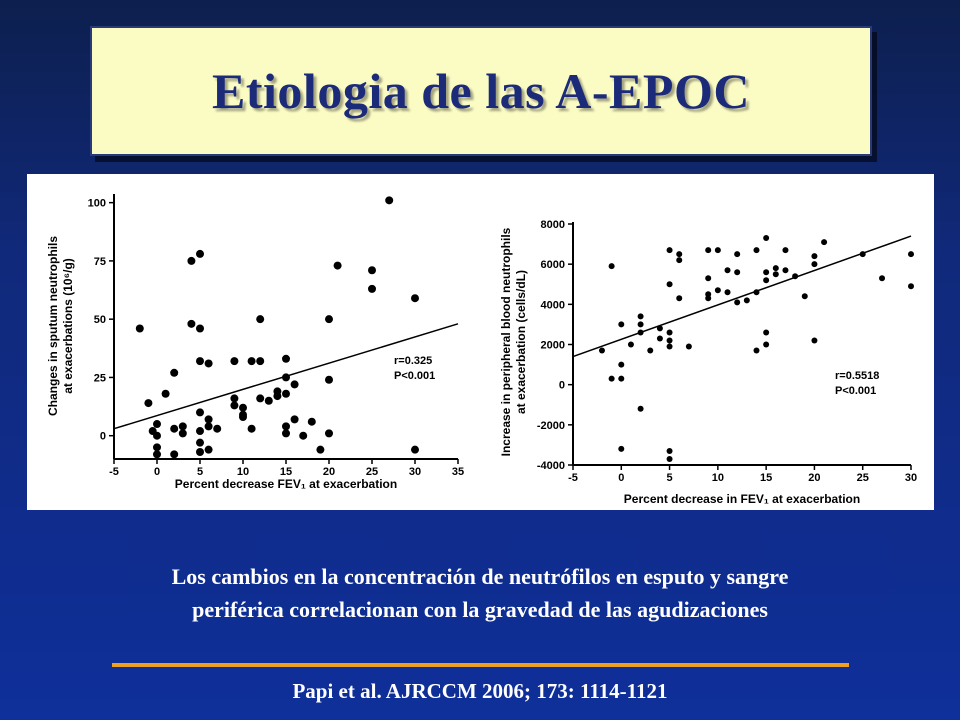 The image size is (960, 720). I want to click on chart-right-annotation-r: r=0.5518, so click(857, 376).